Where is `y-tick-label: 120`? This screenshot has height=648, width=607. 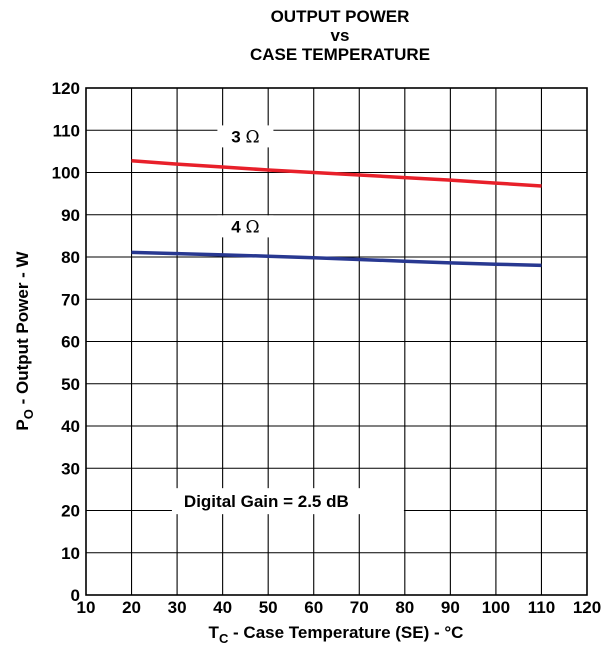
y-tick-label: 120 is located at coordinates (66, 88).